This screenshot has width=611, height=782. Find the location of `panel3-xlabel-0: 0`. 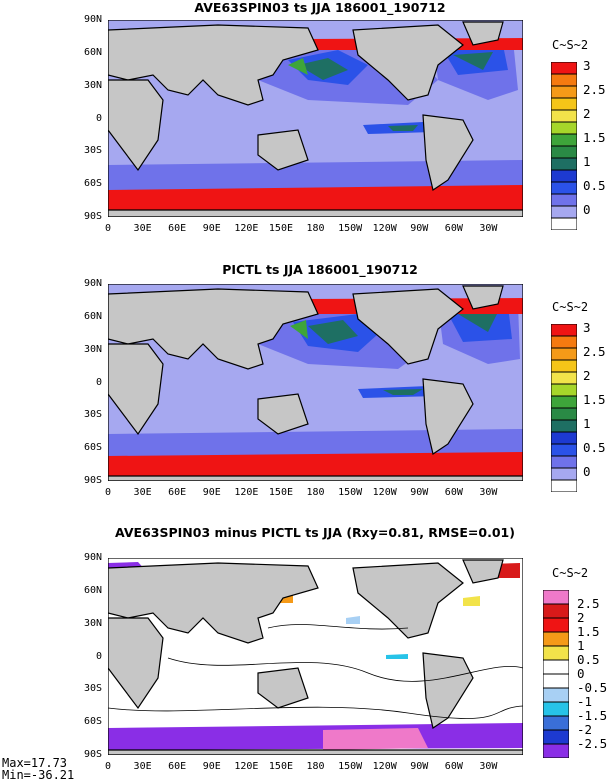

panel3-xlabel-0: 0 is located at coordinates (108, 766).